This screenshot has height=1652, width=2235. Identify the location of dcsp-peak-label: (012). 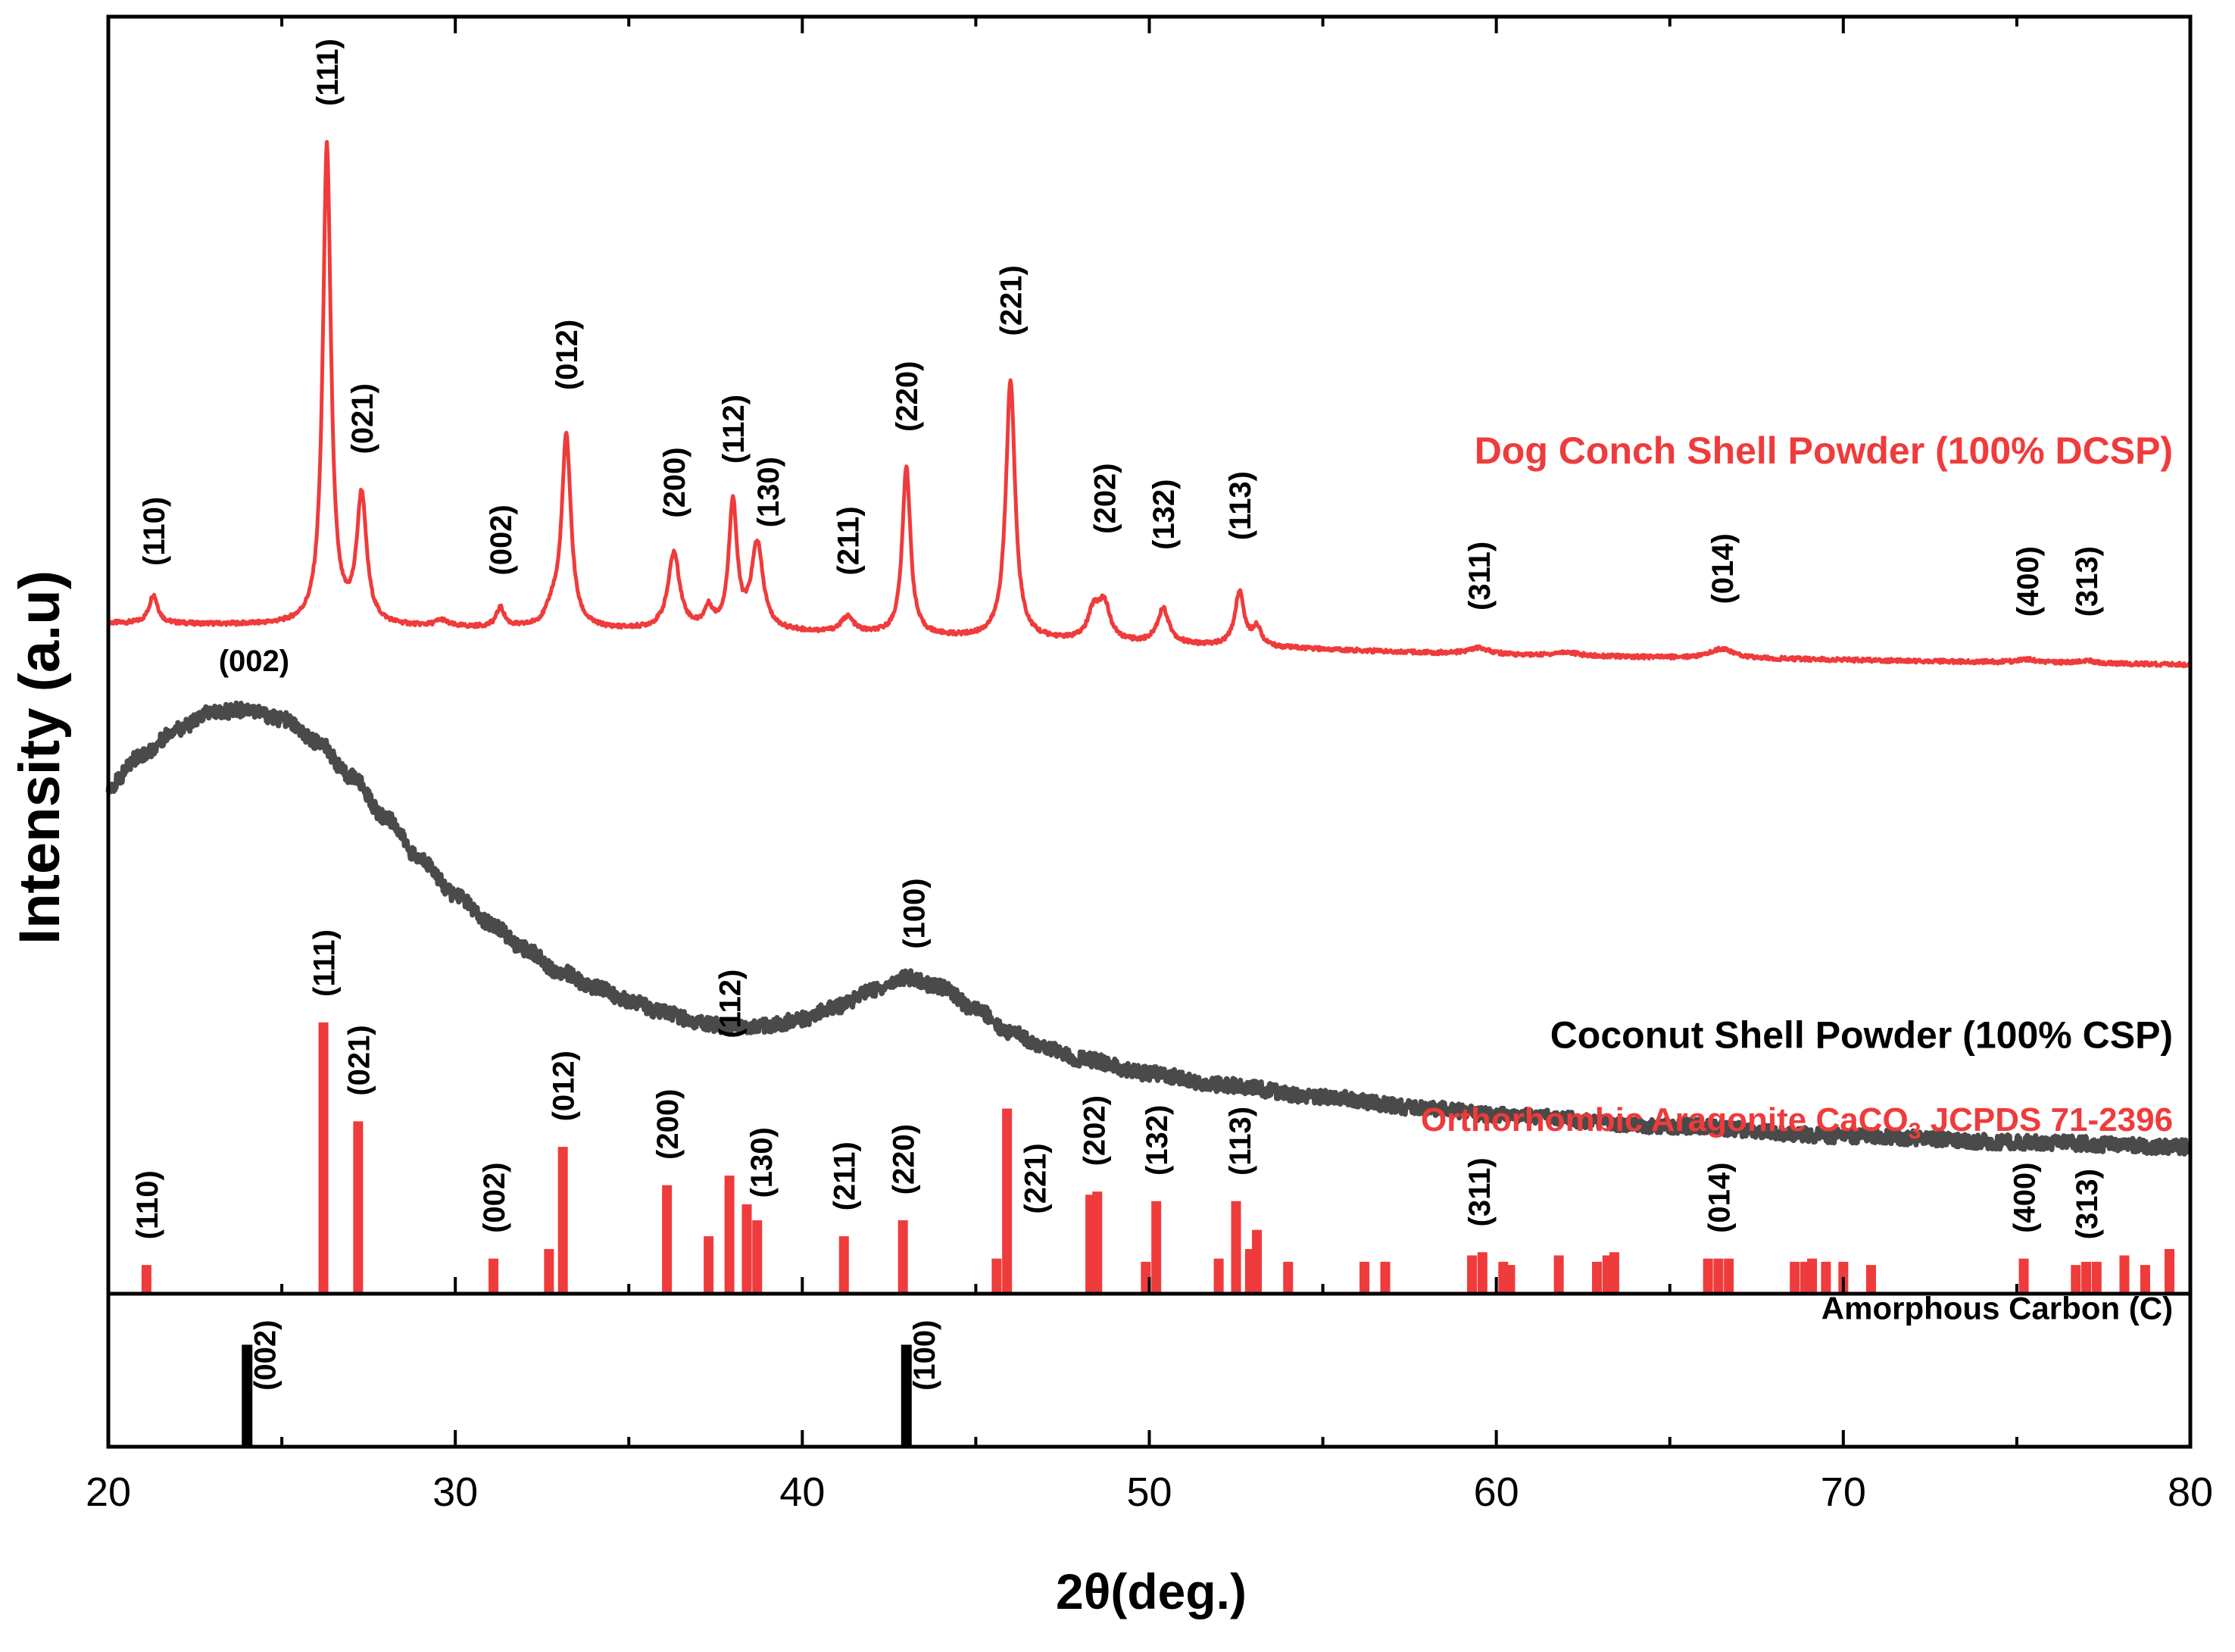
(567, 355).